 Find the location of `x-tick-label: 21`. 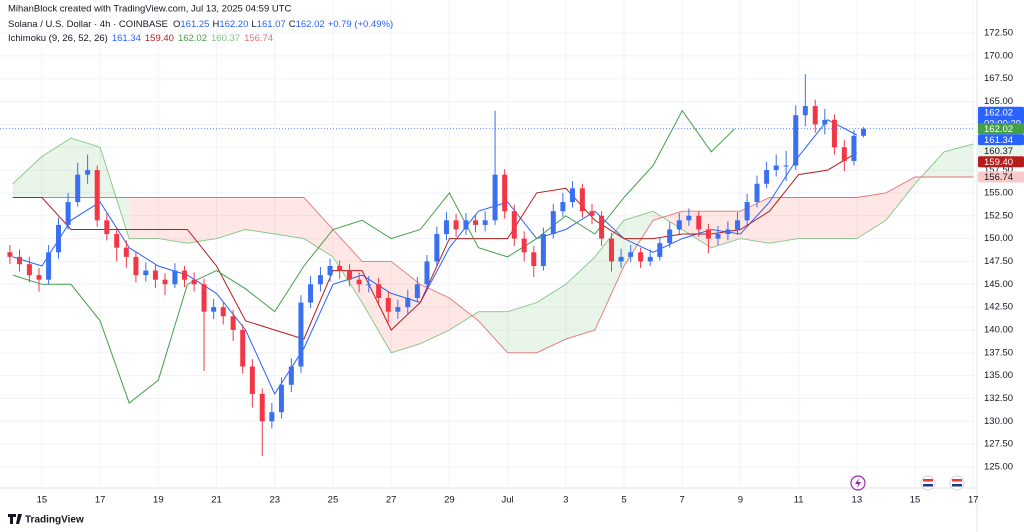

x-tick-label: 21 is located at coordinates (216, 500).